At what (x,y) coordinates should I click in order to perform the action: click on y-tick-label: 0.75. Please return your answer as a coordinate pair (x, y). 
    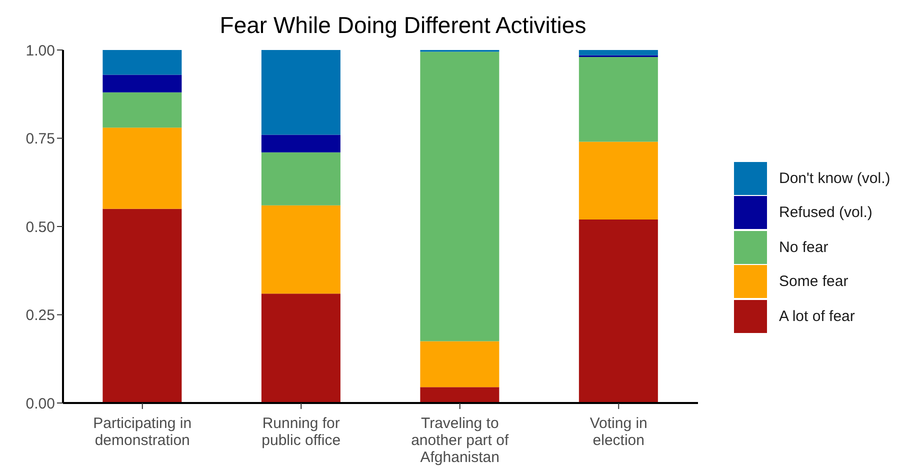
    Looking at the image, I should click on (40, 139).